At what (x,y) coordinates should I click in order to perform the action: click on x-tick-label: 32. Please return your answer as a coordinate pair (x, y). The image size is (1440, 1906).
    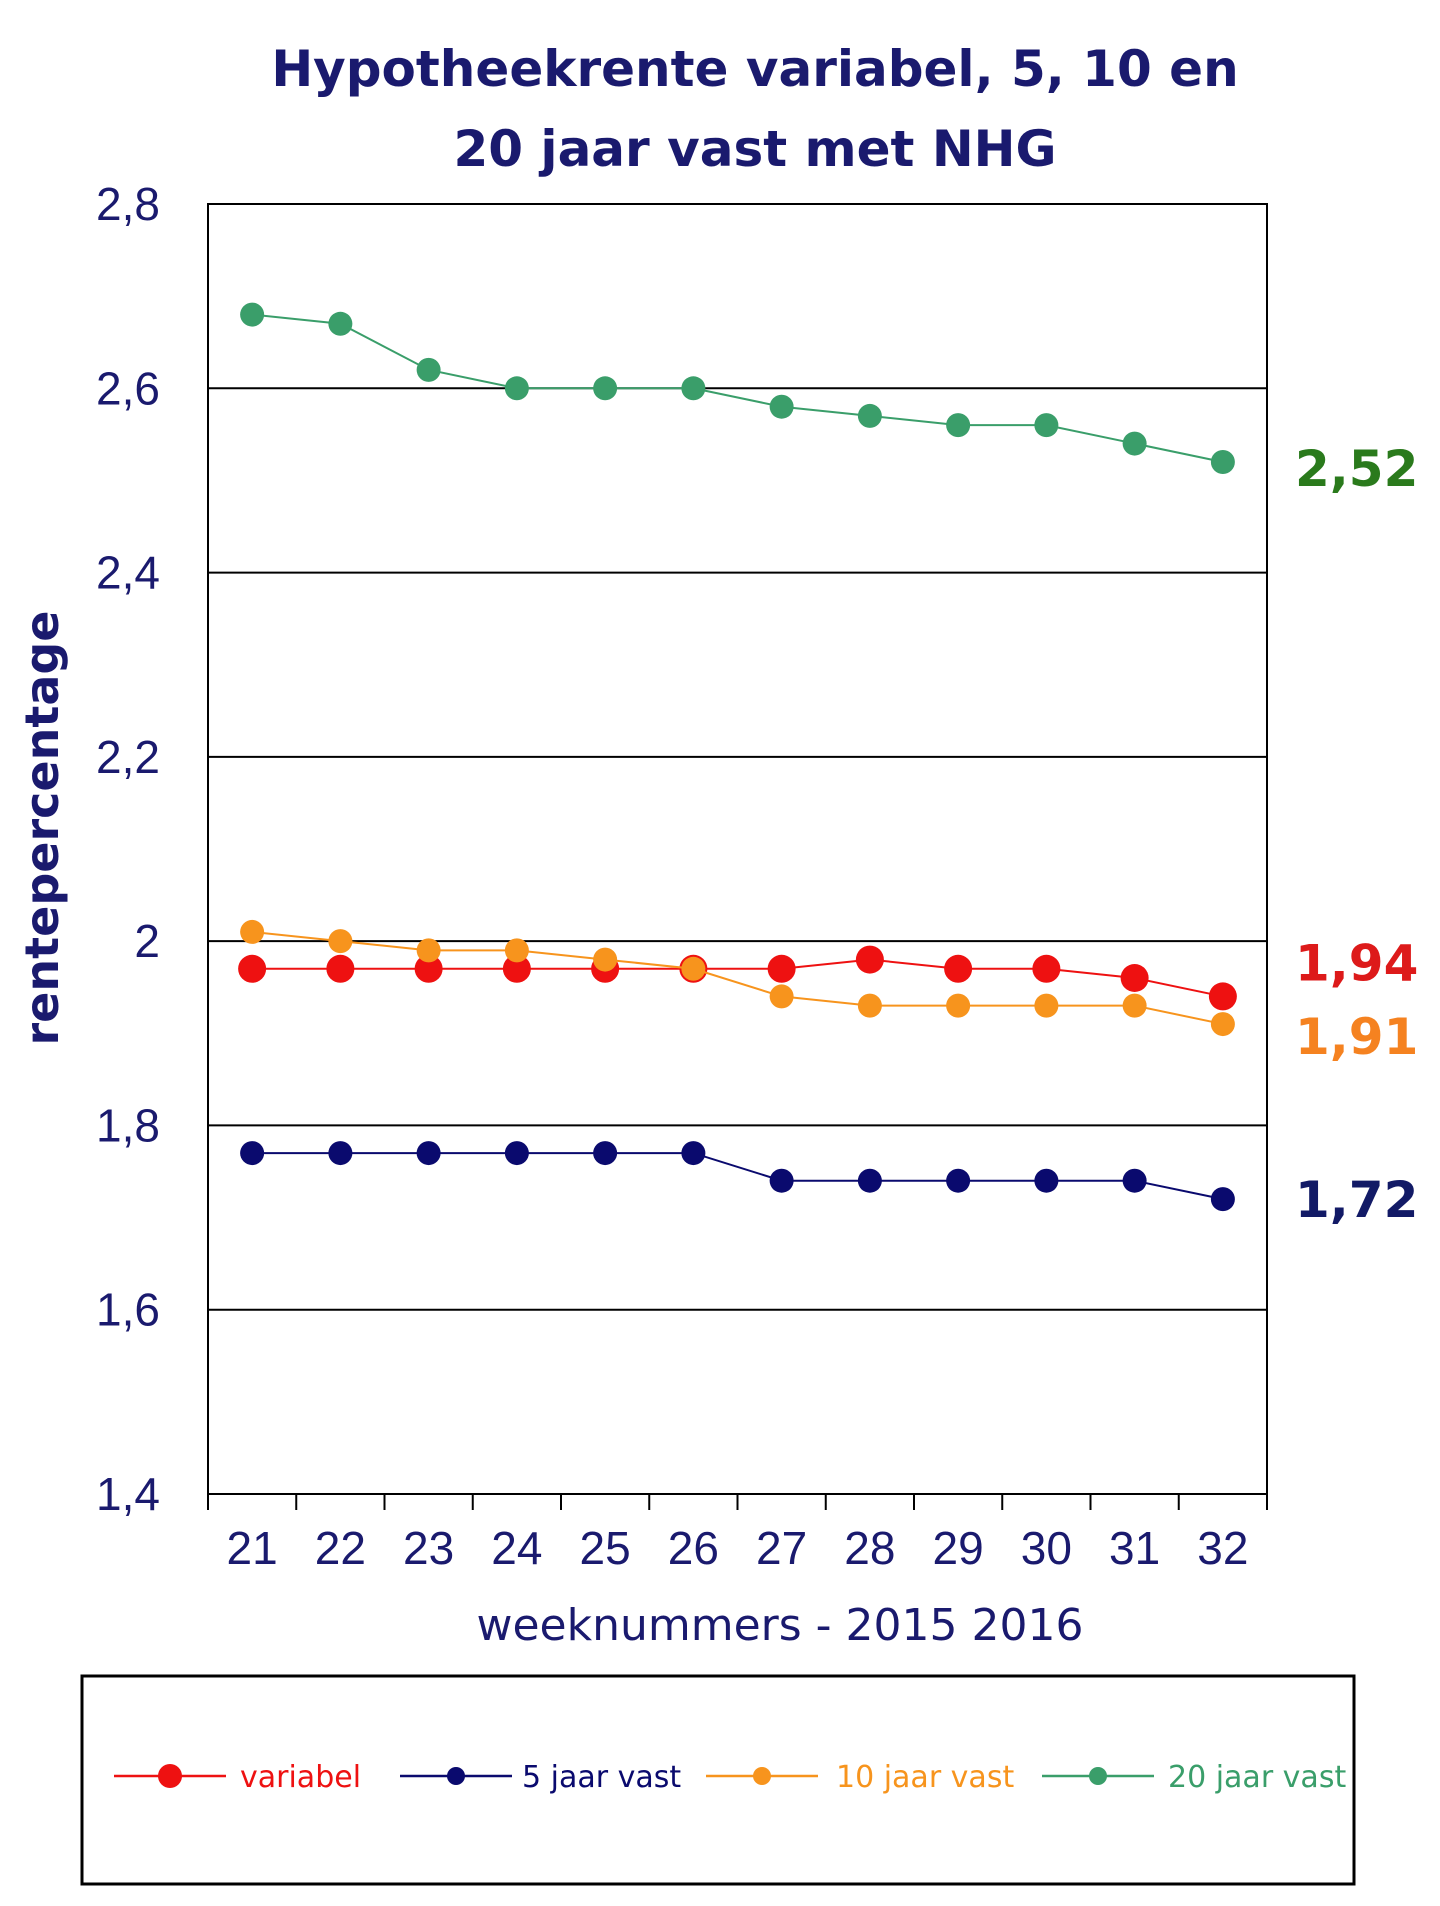
    Looking at the image, I should click on (1222, 1548).